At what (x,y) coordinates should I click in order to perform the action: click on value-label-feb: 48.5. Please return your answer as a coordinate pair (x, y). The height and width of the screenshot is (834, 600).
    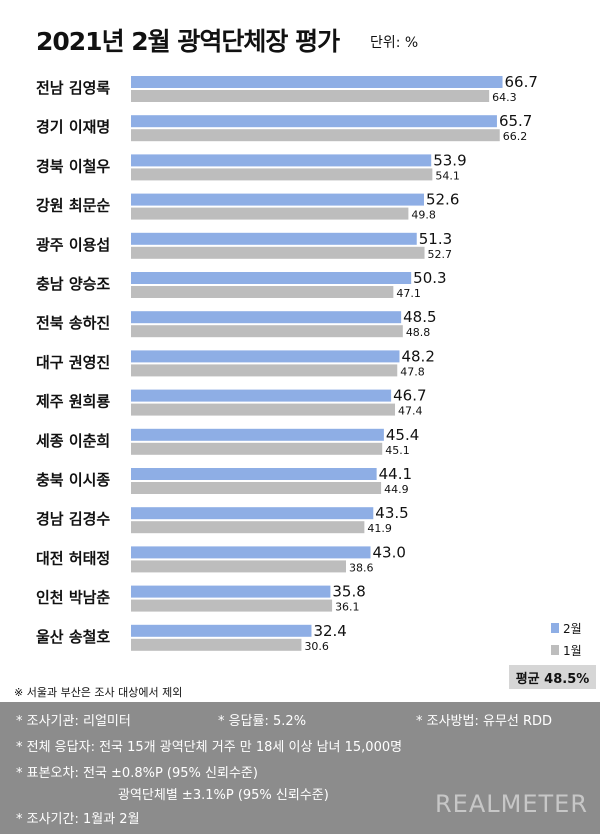
    Looking at the image, I should click on (419, 317).